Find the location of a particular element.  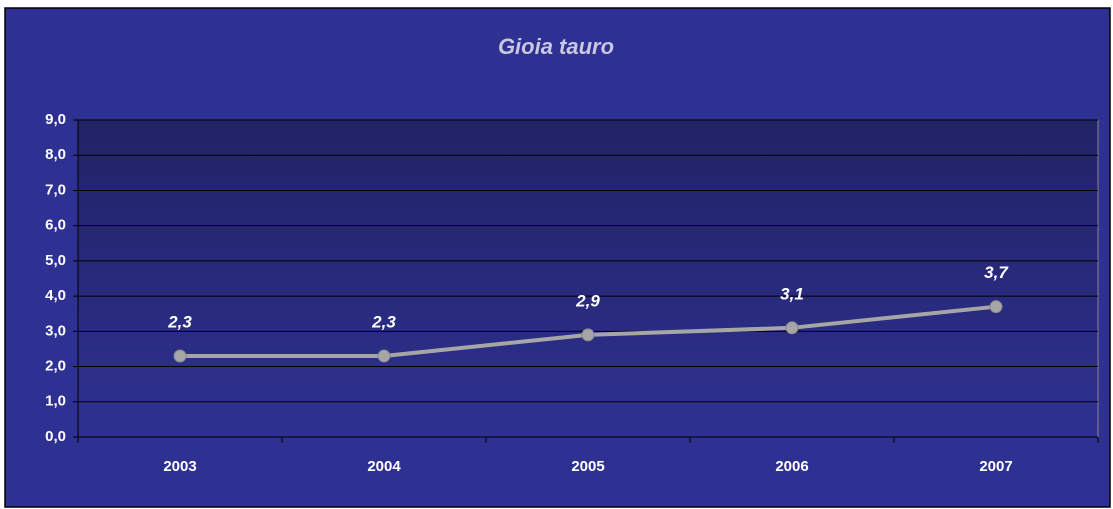

x-tick-label: 2005 is located at coordinates (587, 466).